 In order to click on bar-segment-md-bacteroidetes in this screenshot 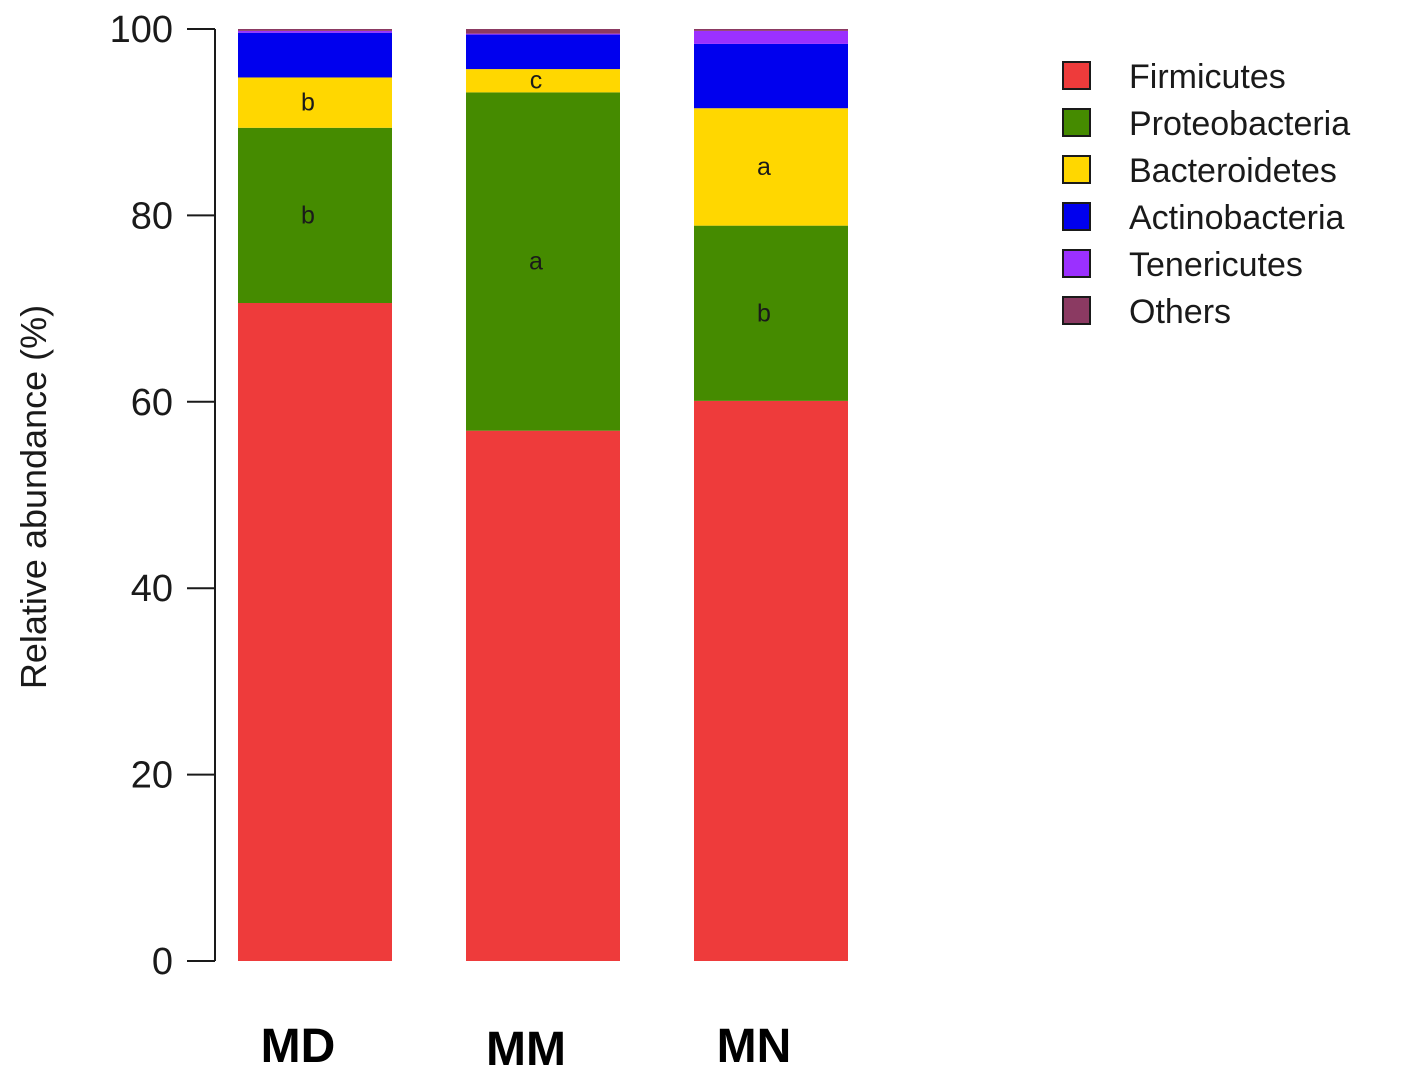, I will do `click(315, 102)`.